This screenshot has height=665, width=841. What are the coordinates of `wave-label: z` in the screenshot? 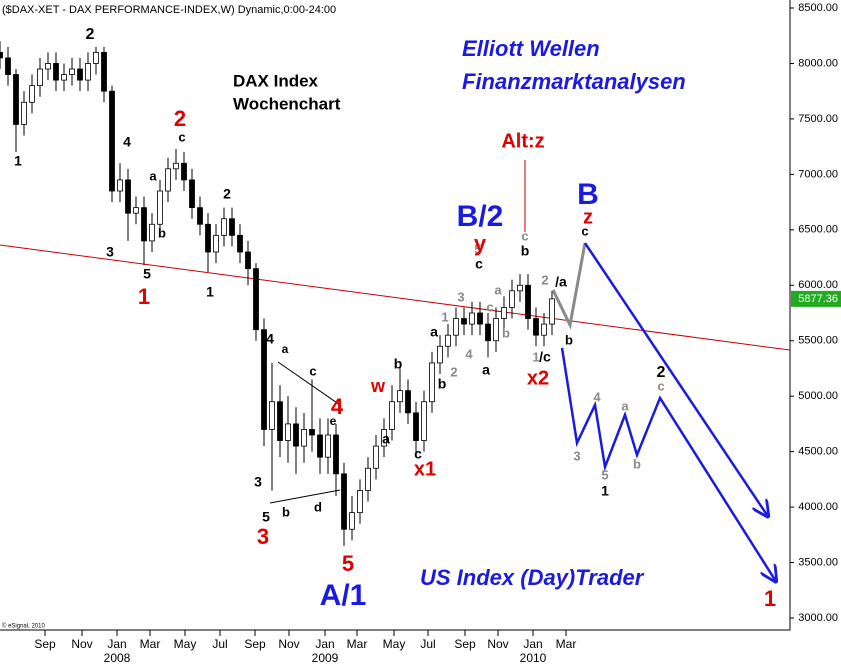 It's located at (588, 217).